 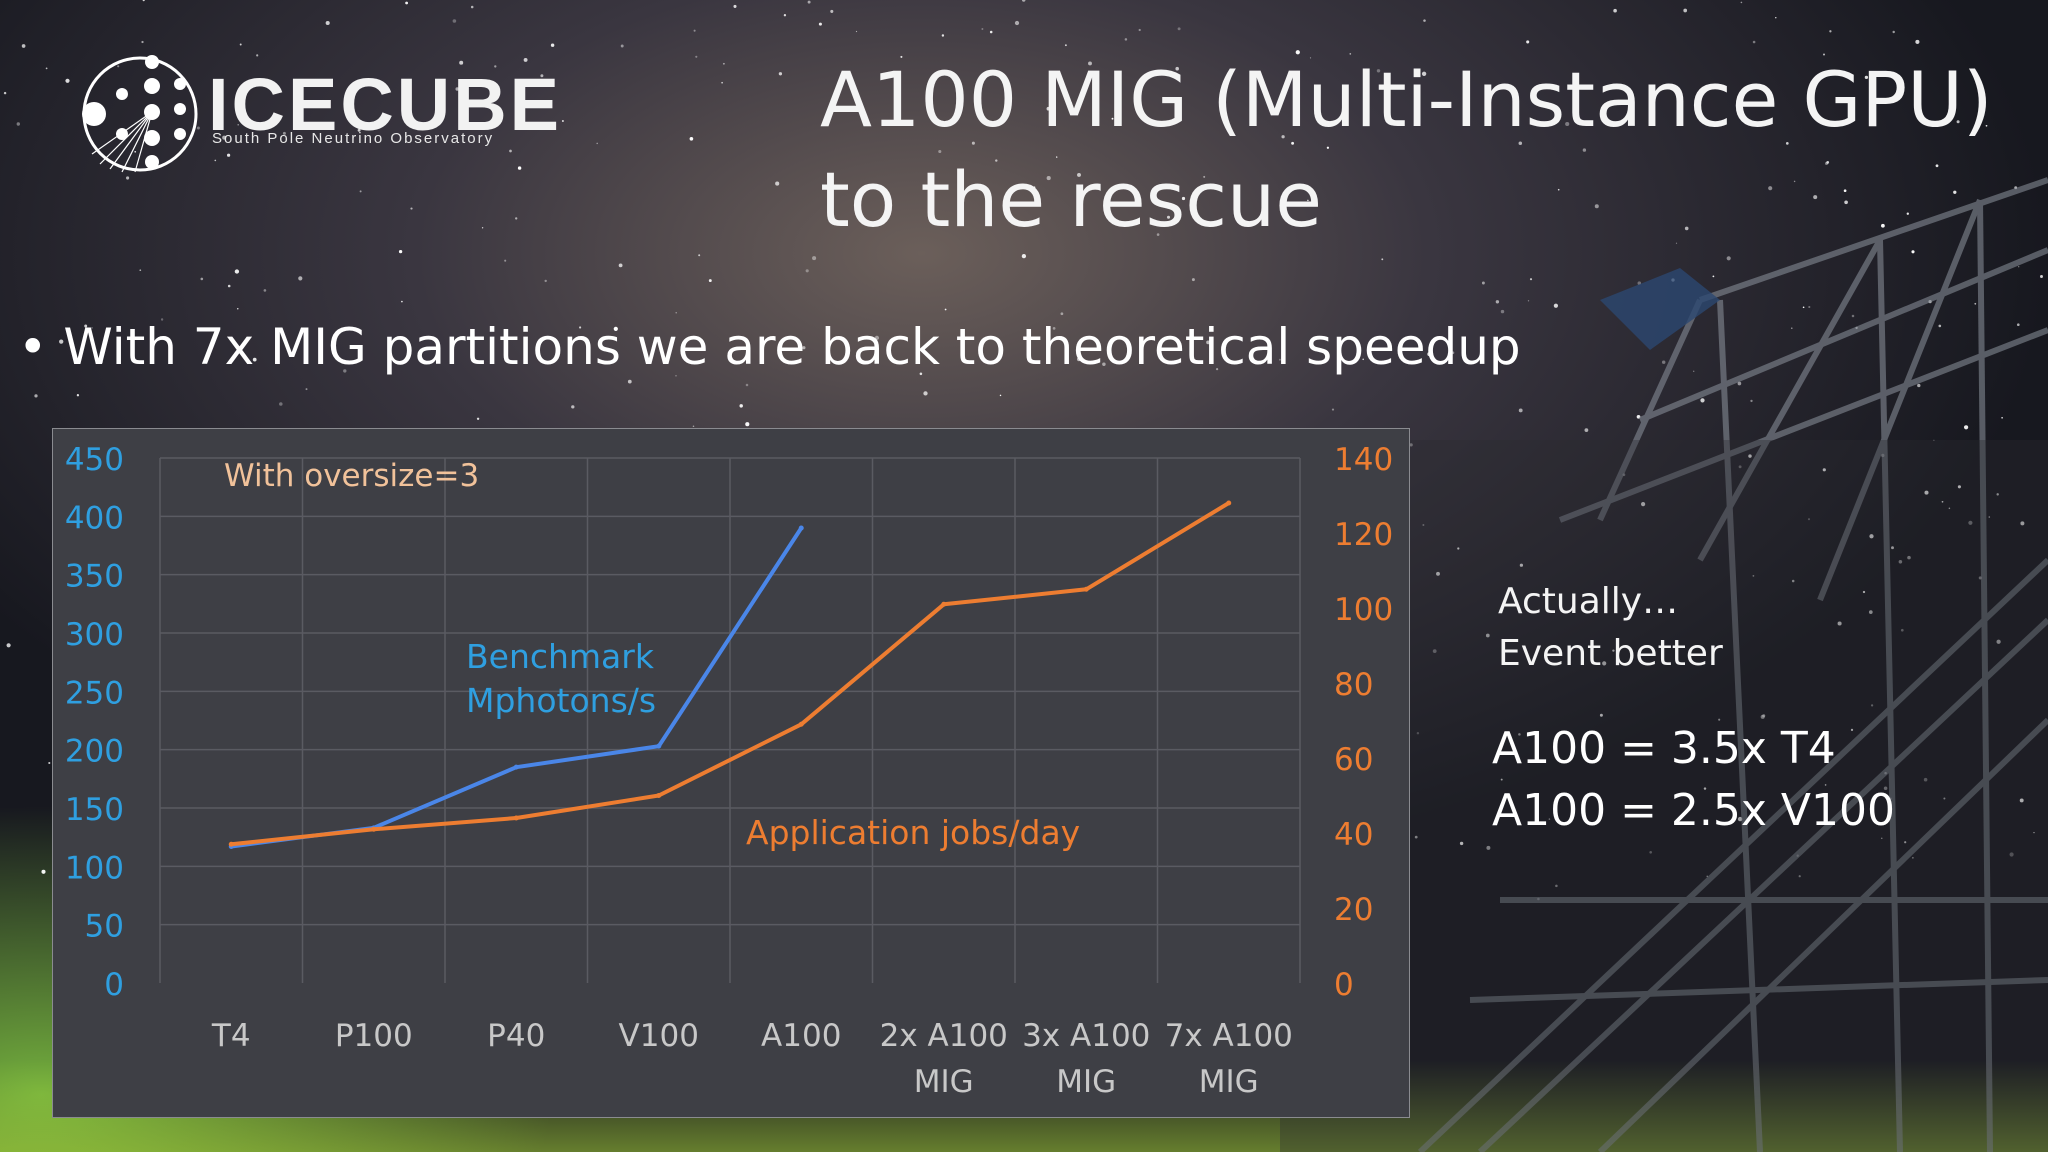 What do you see at coordinates (114, 985) in the screenshot?
I see `left-tick-label: 0` at bounding box center [114, 985].